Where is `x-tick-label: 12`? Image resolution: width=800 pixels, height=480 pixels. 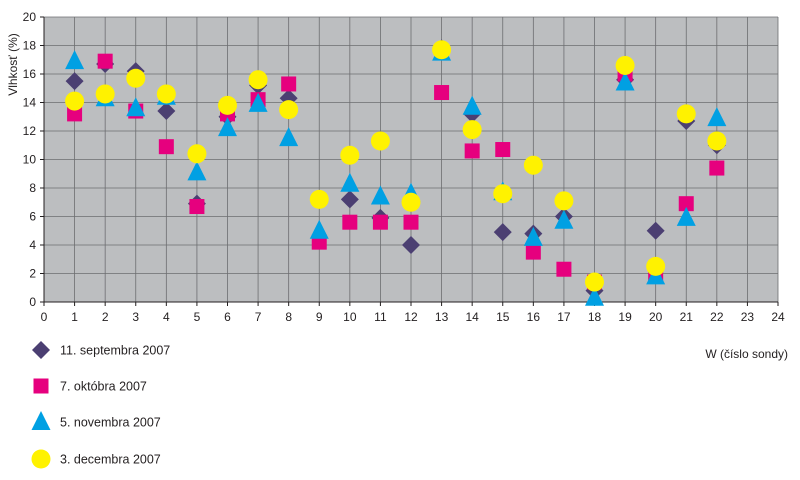
x-tick-label: 12 is located at coordinates (411, 317).